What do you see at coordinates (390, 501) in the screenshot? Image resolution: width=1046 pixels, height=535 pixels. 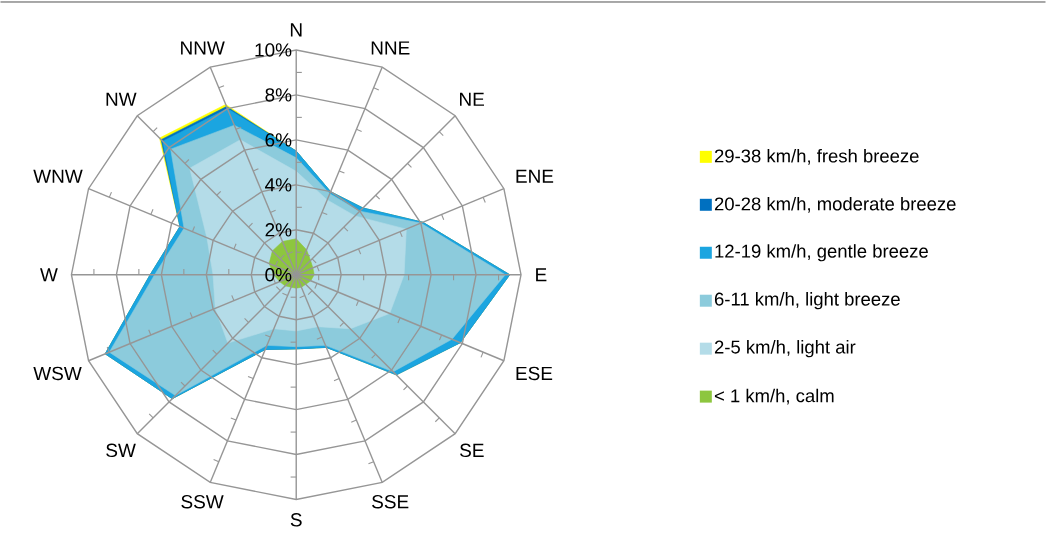 I see `spoke-label: SSE` at bounding box center [390, 501].